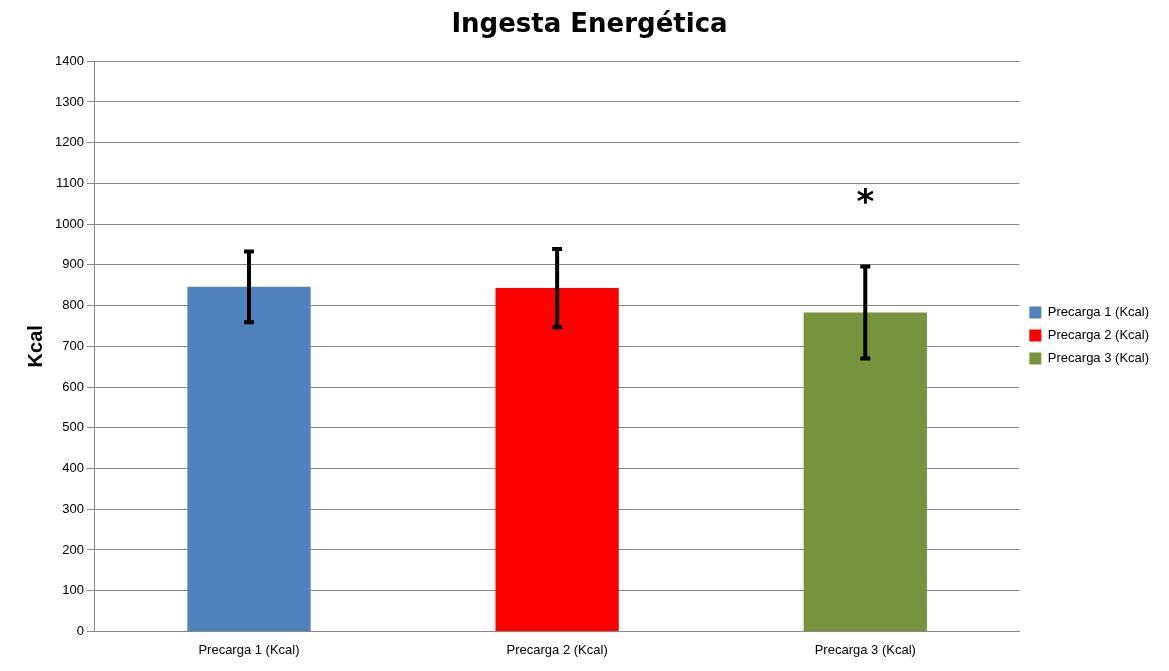 The width and height of the screenshot is (1169, 671). Describe the element at coordinates (865, 649) in the screenshot. I see `x-tick-label: Precarga 3 (Kcal)` at that location.